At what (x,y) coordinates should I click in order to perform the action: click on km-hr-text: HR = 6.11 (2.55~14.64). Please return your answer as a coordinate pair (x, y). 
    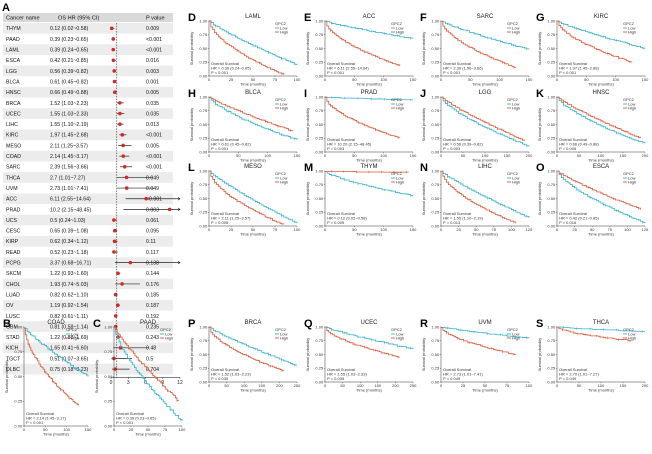
    Looking at the image, I should click on (348, 68).